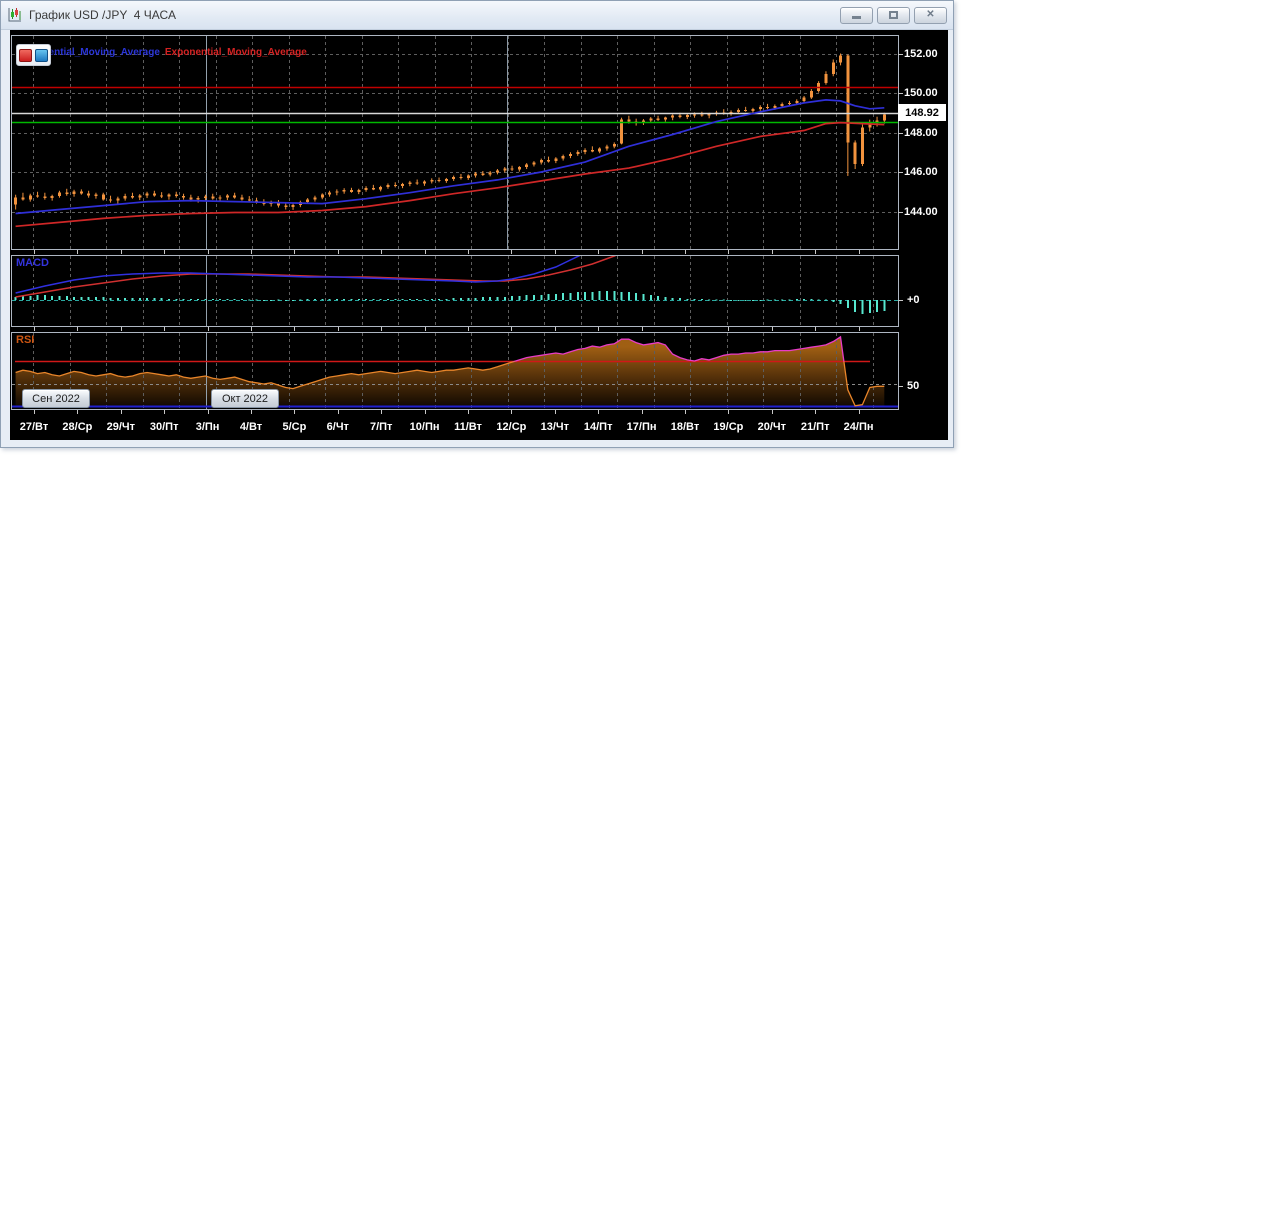 The width and height of the screenshot is (1266, 1228). I want to click on red-square-button, so click(25, 55).